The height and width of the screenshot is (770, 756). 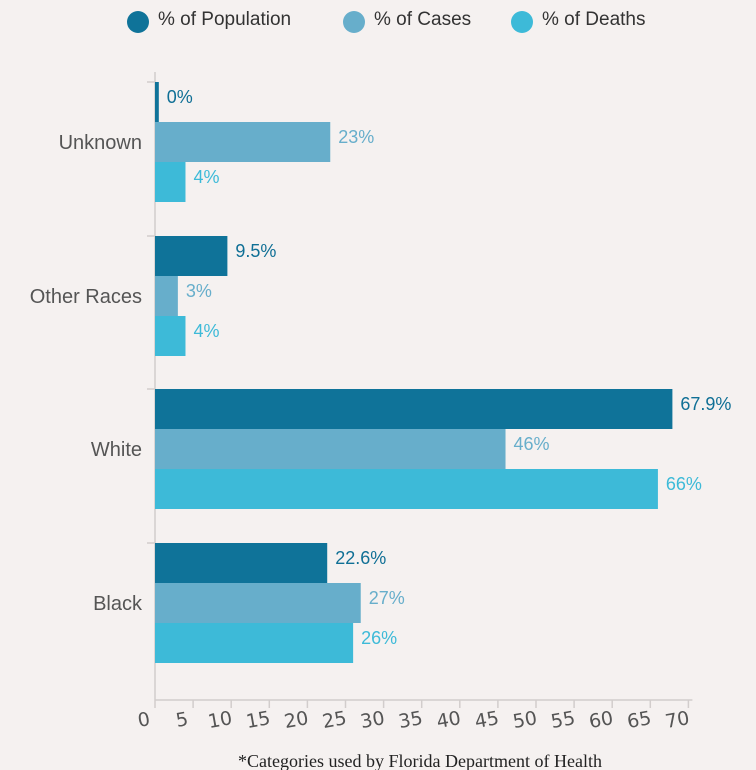 What do you see at coordinates (243, 142) in the screenshot?
I see `bar-unknown-of-cases` at bounding box center [243, 142].